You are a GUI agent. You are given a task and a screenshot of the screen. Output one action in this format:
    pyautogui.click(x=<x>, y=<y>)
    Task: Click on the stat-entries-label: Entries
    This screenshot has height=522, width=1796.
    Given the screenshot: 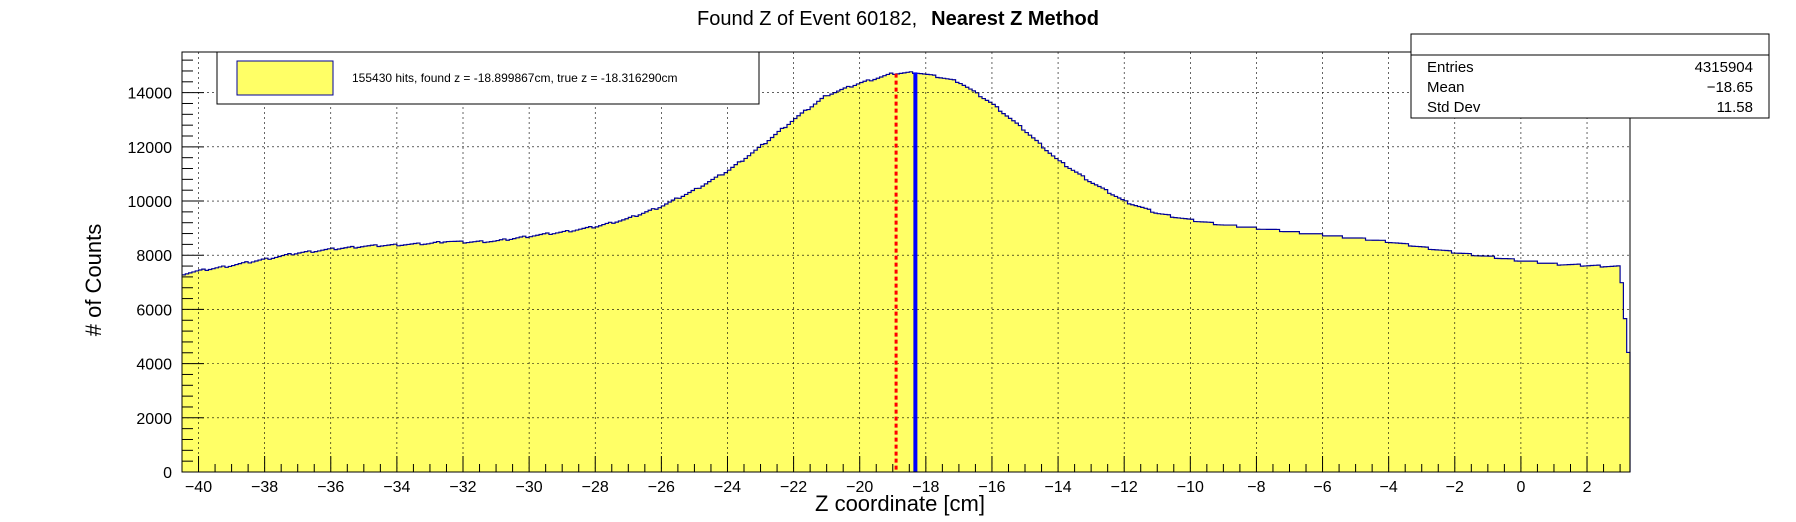 What is the action you would take?
    pyautogui.click(x=1450, y=67)
    